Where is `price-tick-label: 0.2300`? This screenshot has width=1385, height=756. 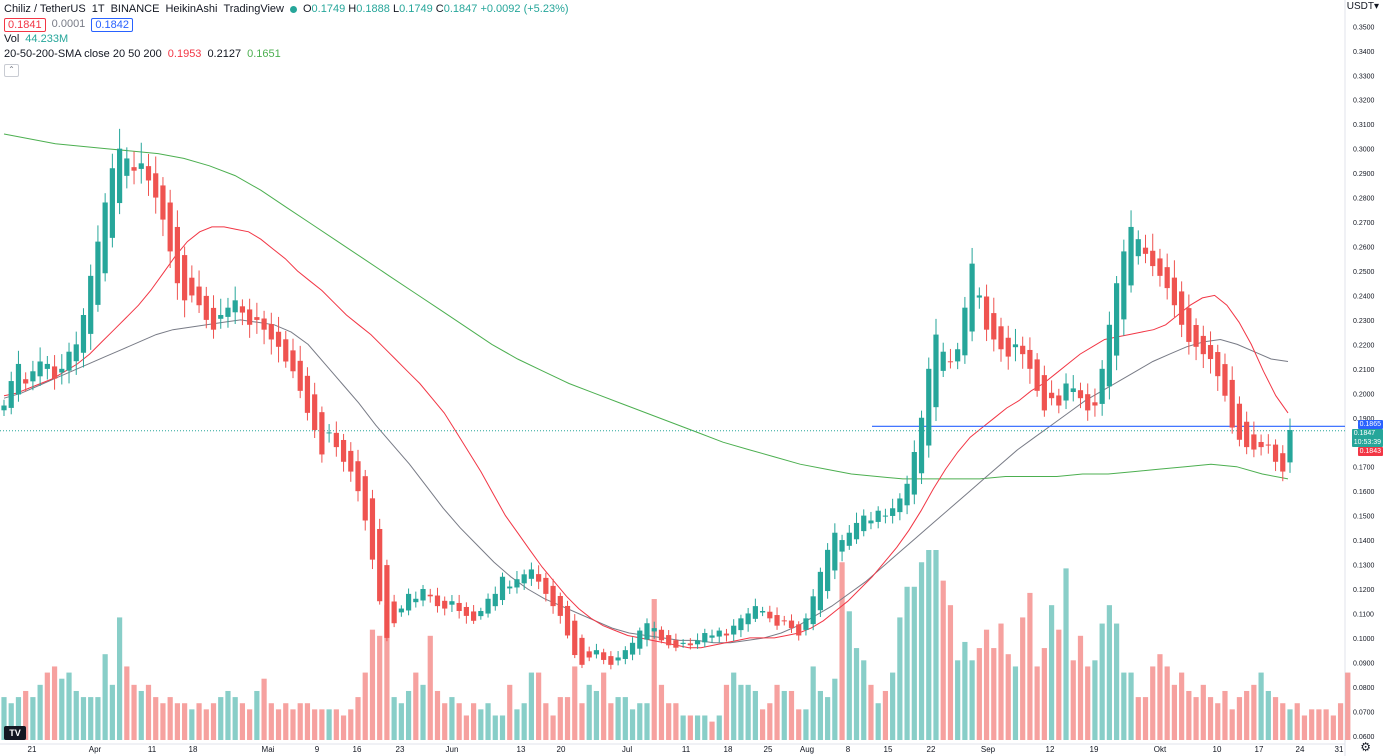 price-tick-label: 0.2300 is located at coordinates (1364, 321).